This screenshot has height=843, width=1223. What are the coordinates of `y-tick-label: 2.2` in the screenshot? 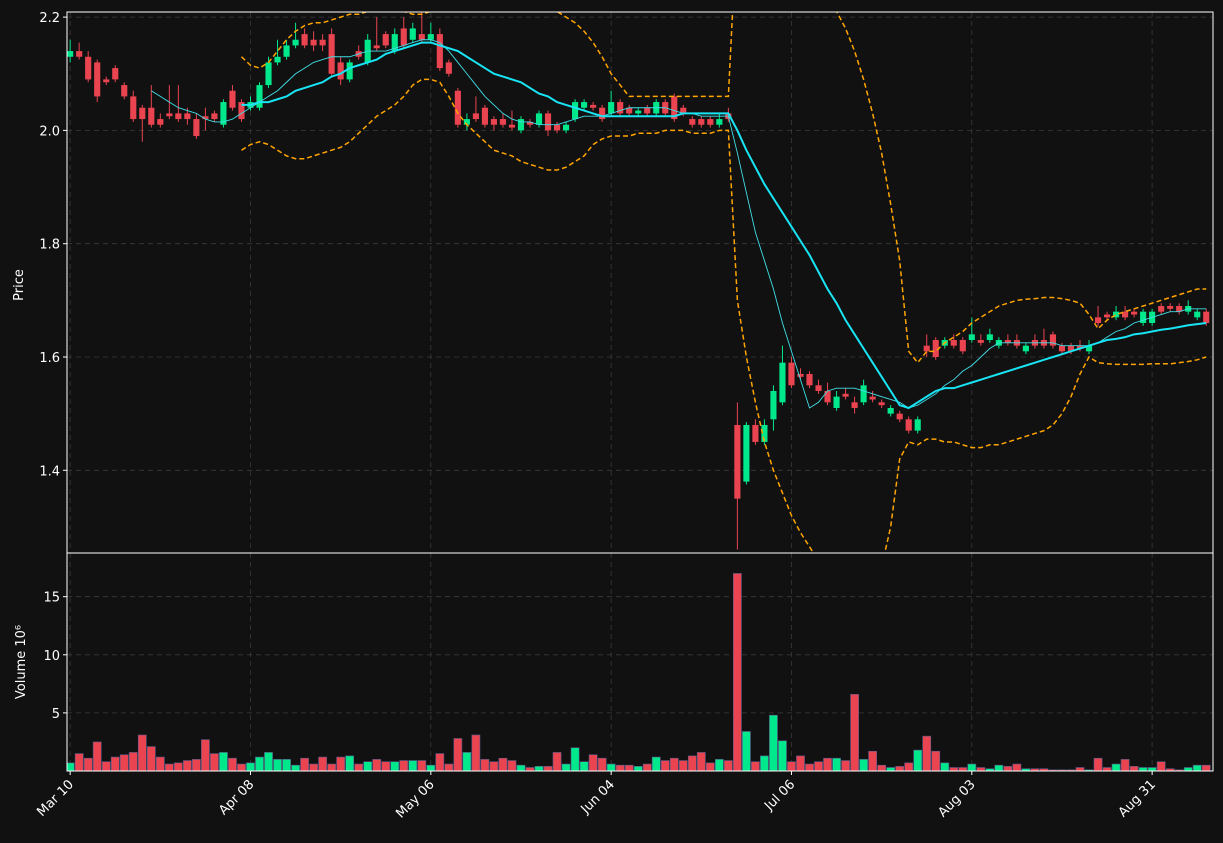 It's located at (49, 18).